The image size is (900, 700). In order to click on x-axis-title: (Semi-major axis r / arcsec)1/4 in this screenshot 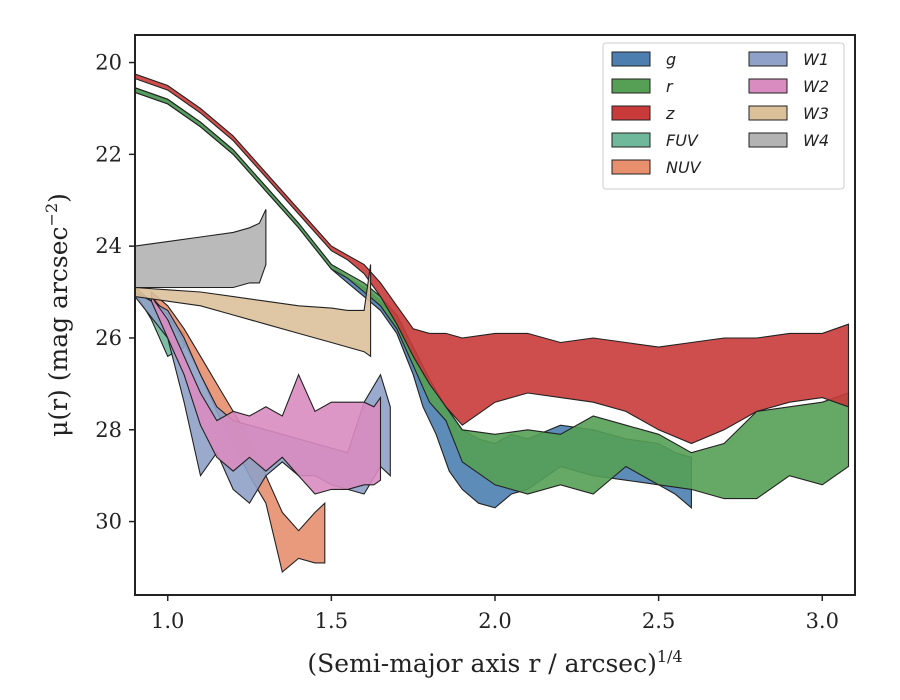, I will do `click(494, 662)`.